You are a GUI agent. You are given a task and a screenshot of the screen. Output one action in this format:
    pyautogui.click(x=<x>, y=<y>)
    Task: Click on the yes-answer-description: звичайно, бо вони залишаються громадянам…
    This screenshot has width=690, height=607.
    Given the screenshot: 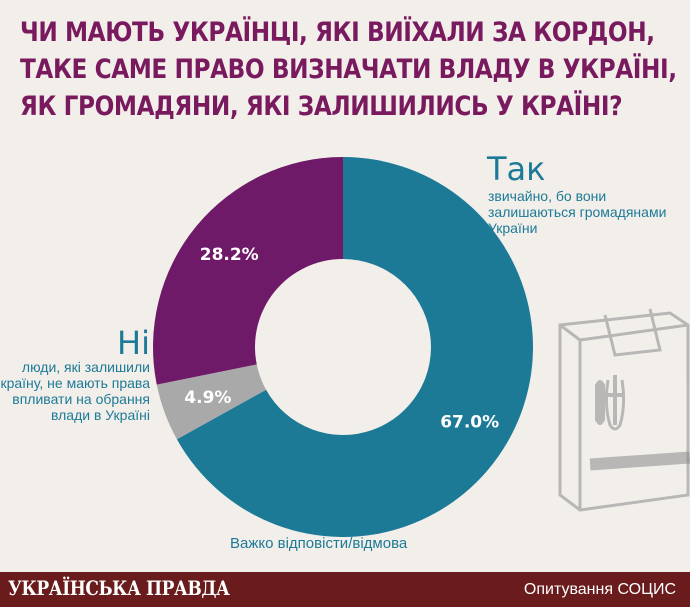 What is the action you would take?
    pyautogui.click(x=577, y=212)
    